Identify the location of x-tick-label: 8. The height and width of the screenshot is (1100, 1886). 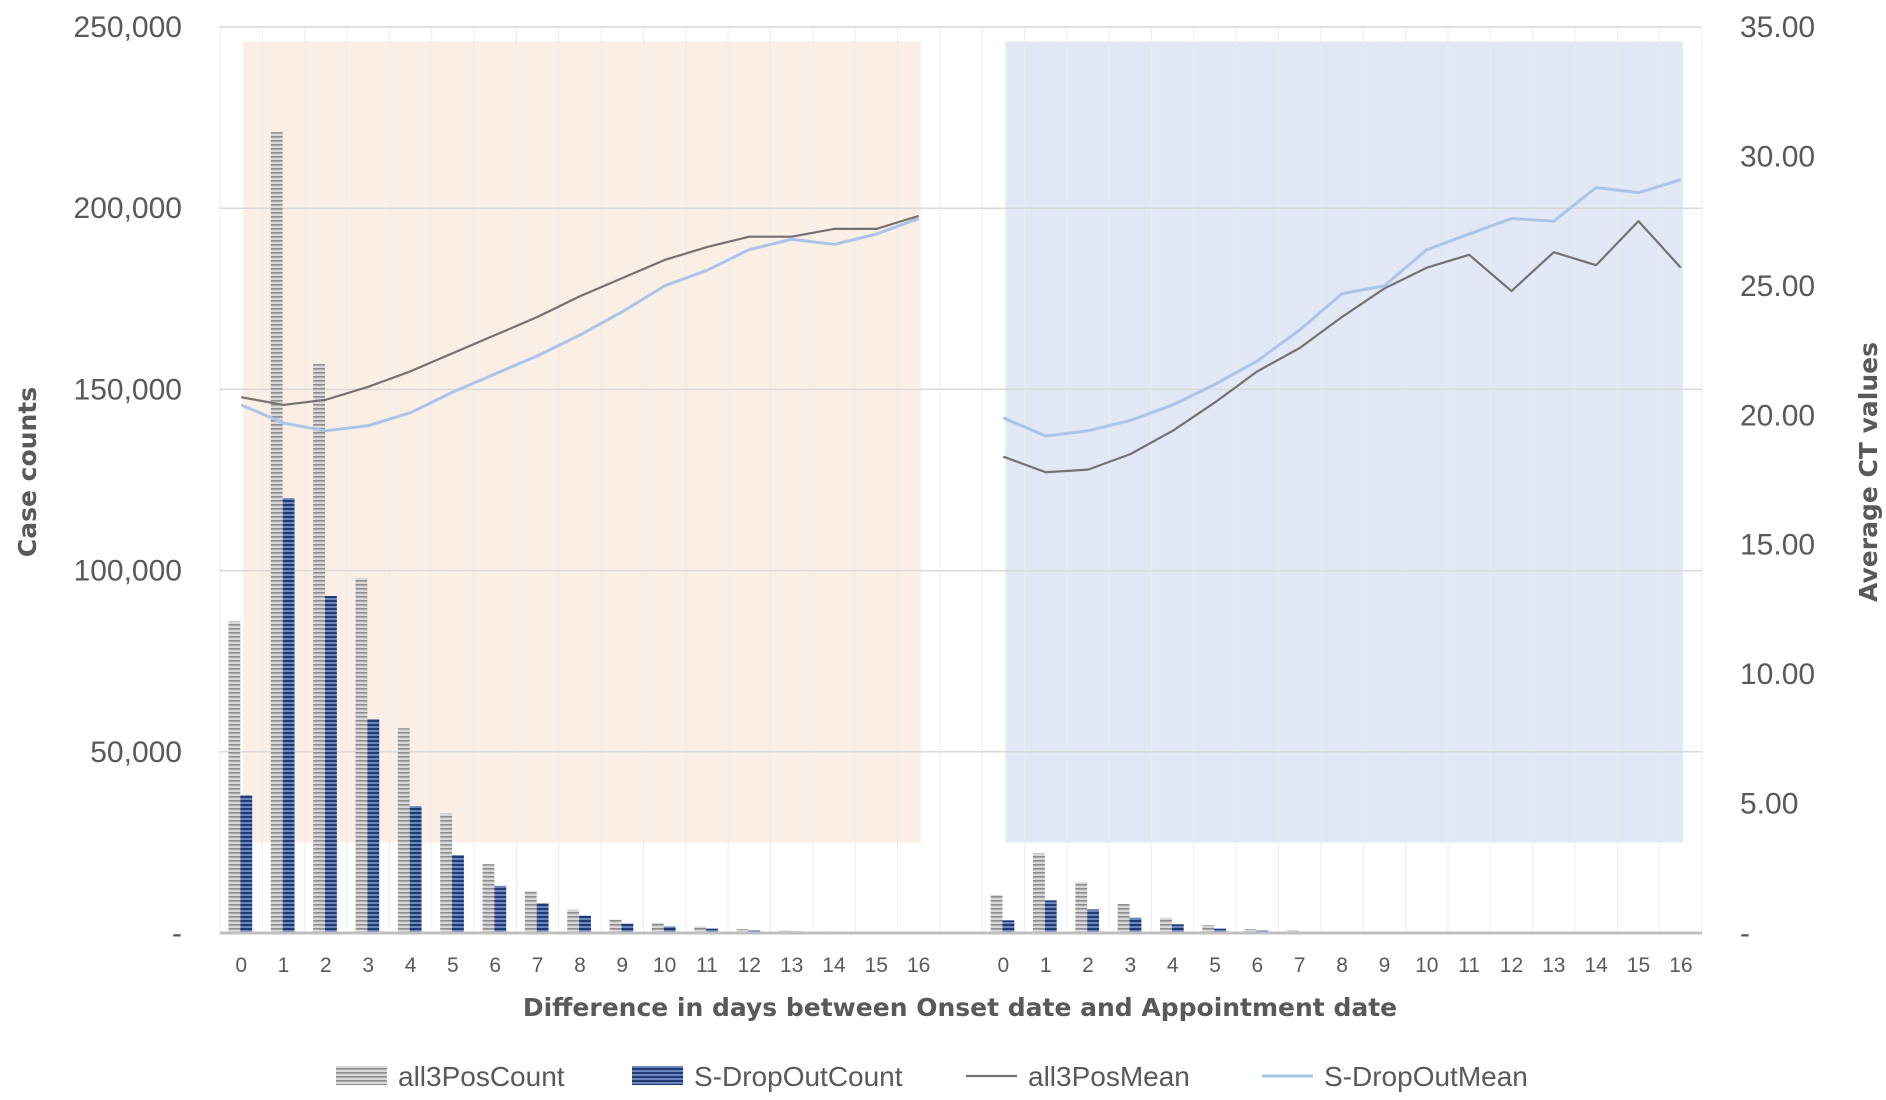
(1342, 965).